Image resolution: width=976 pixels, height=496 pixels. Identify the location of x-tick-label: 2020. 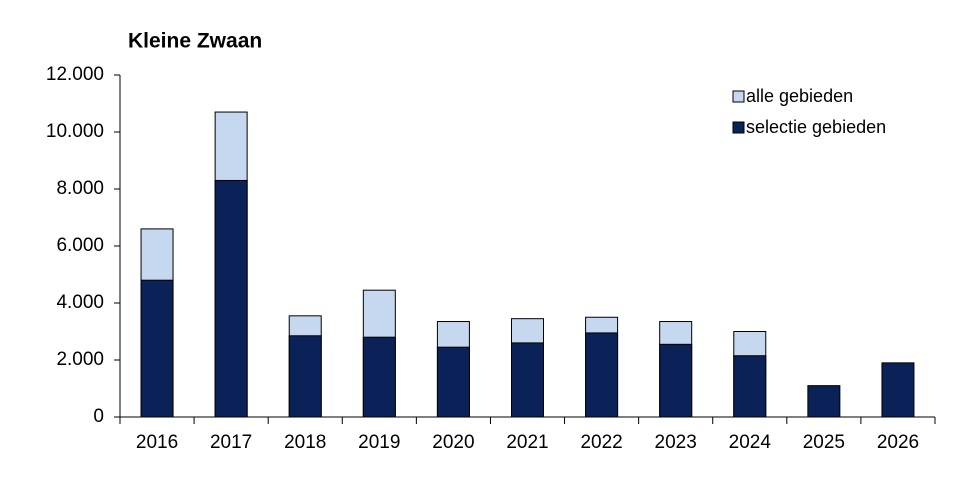
(453, 442).